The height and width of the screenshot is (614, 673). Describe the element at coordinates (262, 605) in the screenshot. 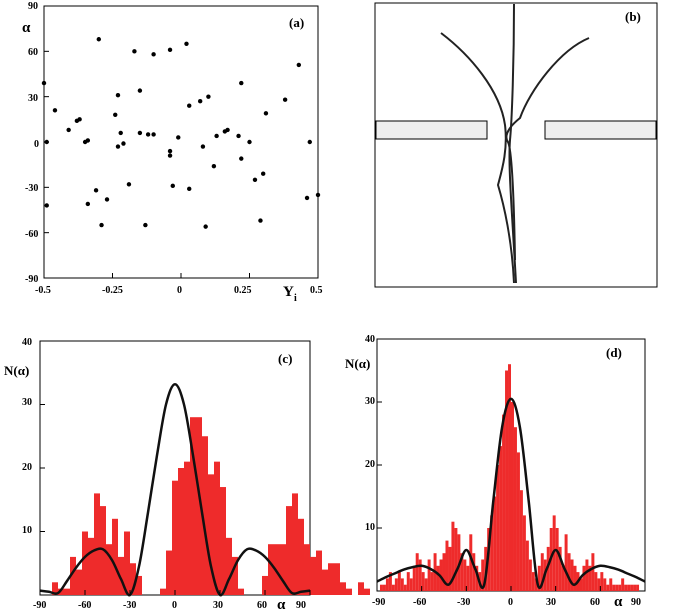

I see `panel-c-xtick-60: 60` at that location.